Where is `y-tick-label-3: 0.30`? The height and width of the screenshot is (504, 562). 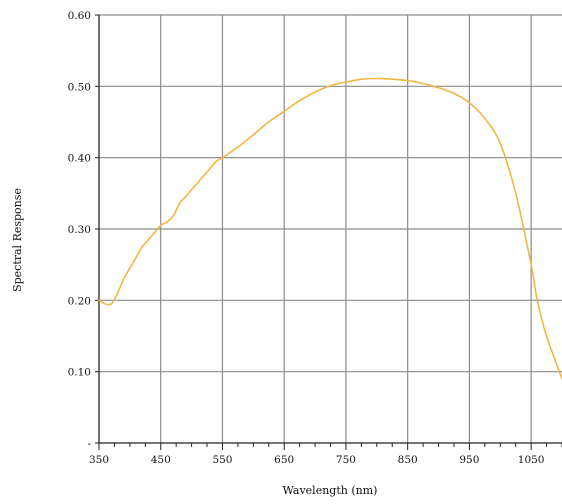
y-tick-label-3: 0.30 is located at coordinates (79, 230).